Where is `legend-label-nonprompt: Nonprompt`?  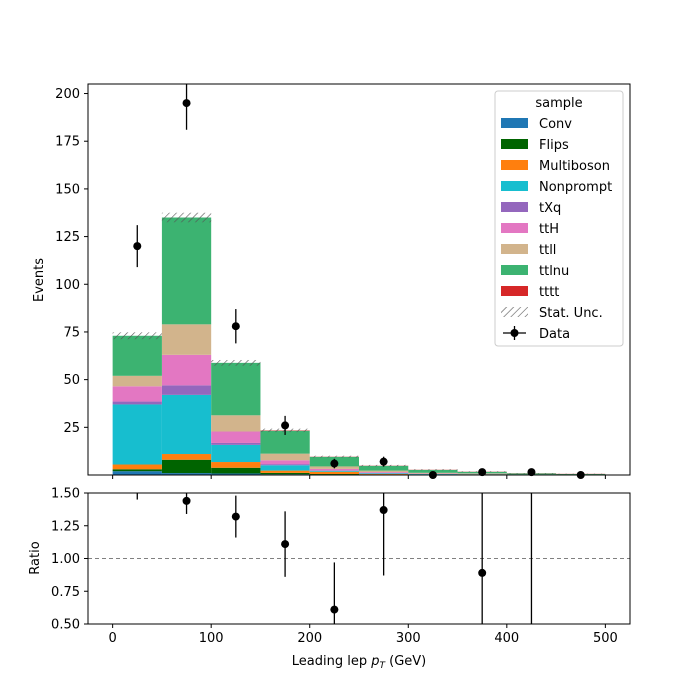
legend-label-nonprompt: Nonprompt is located at coordinates (575, 187).